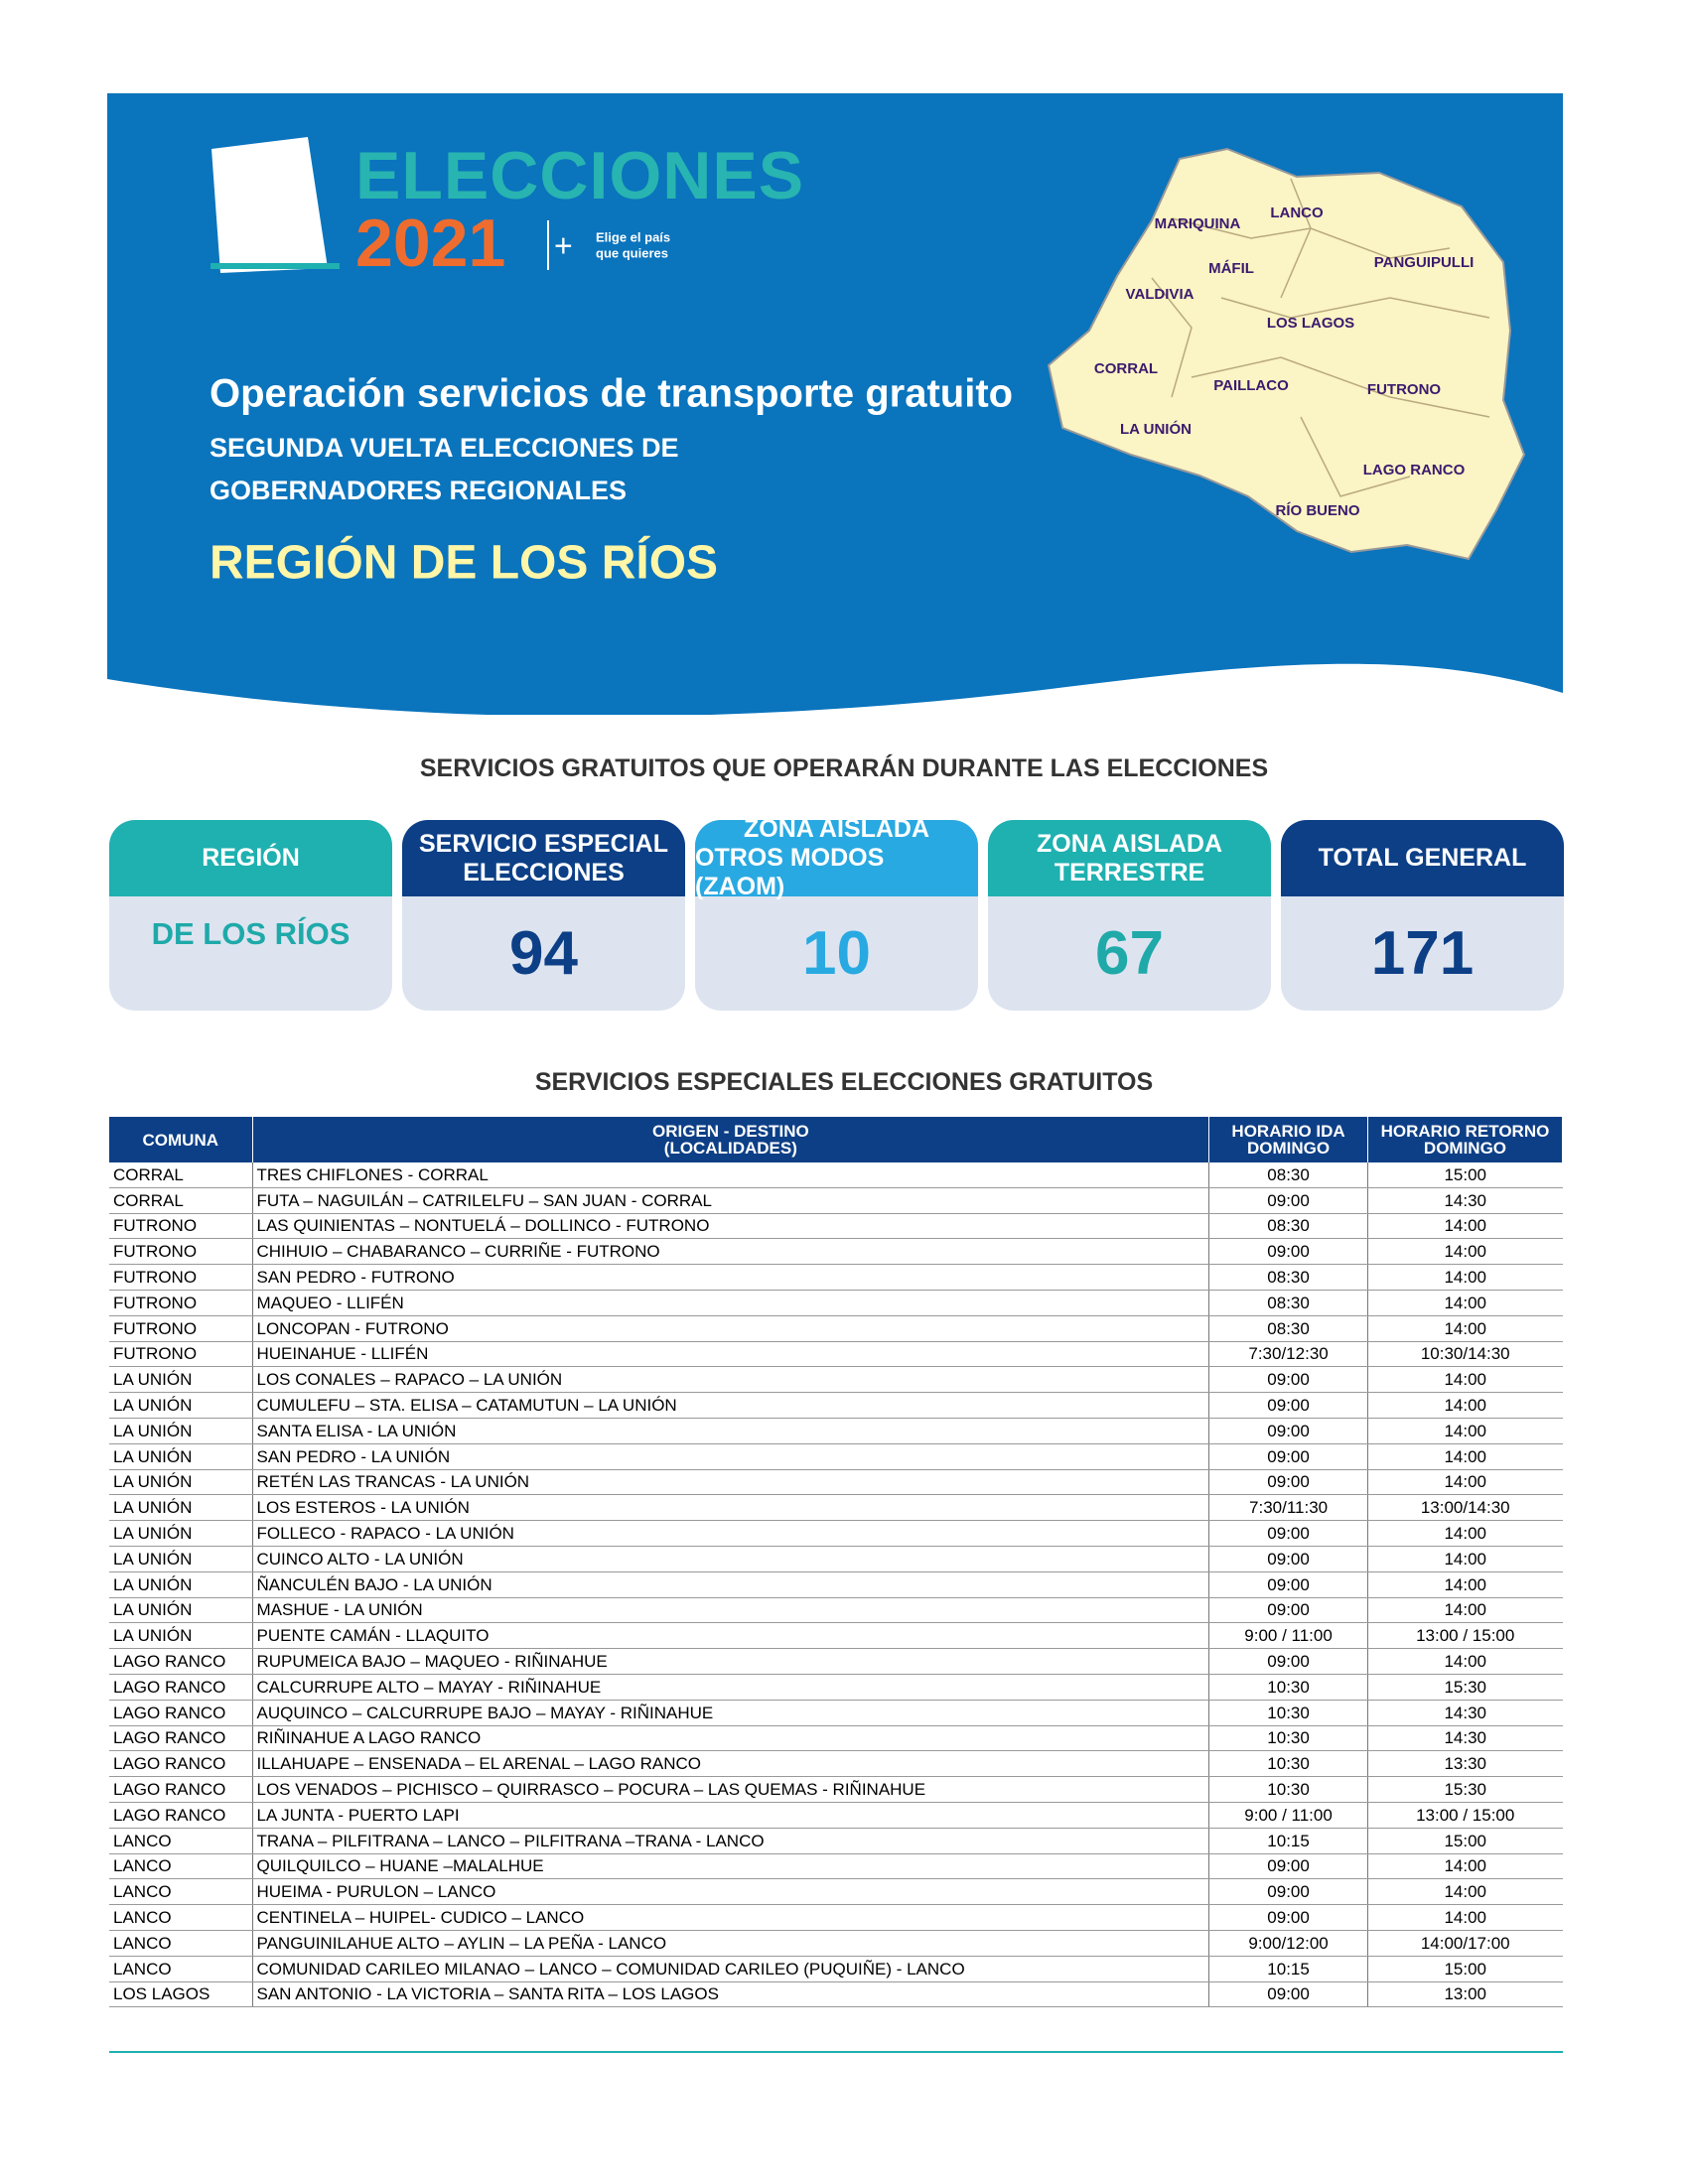 The image size is (1688, 2184). What do you see at coordinates (1231, 268) in the screenshot?
I see `map-label: MÁFIL` at bounding box center [1231, 268].